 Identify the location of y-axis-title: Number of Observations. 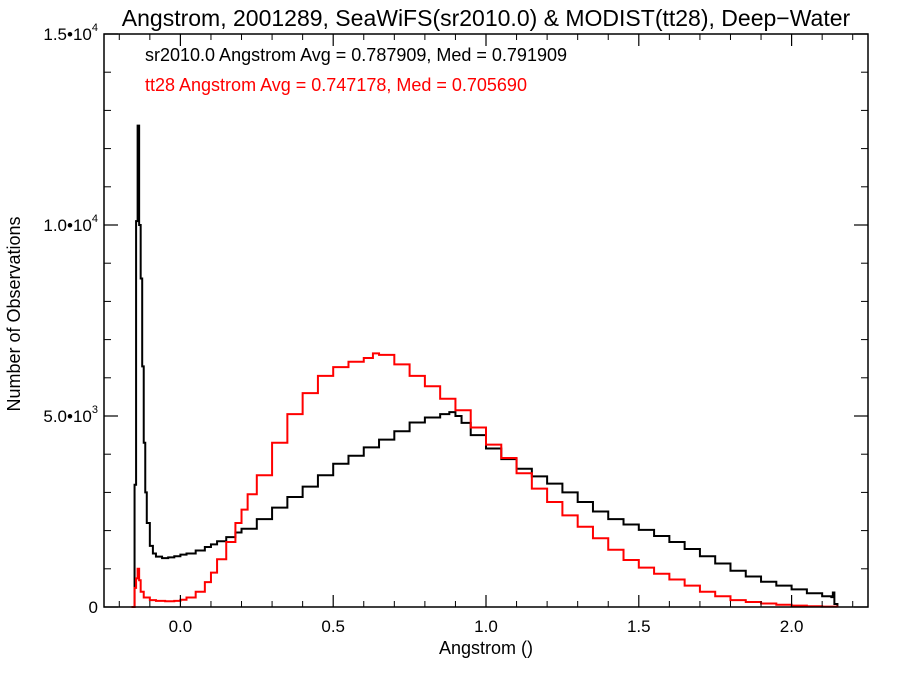
(14, 313).